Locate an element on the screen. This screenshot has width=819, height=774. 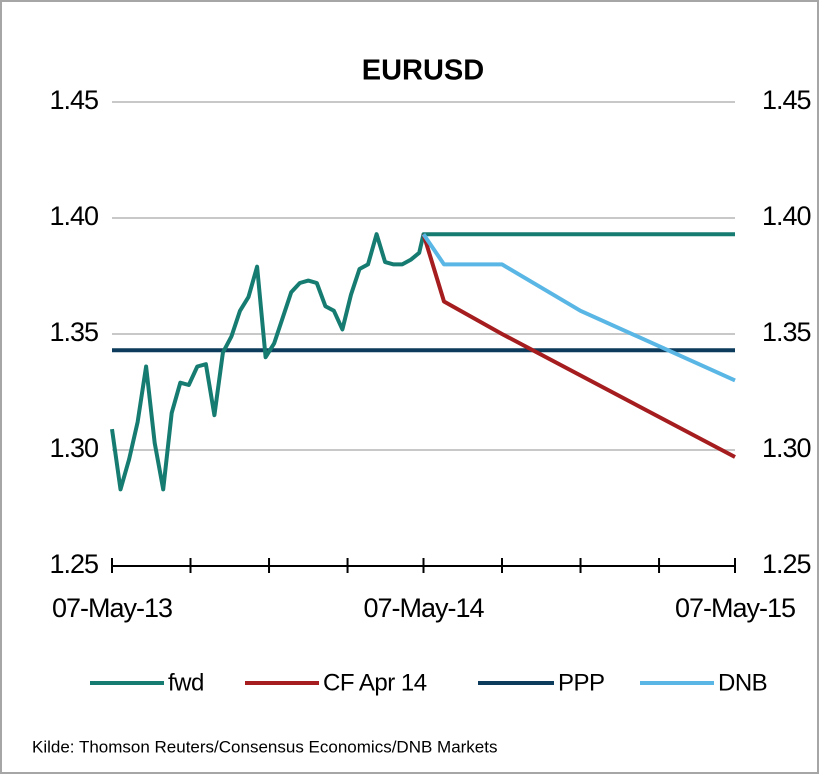
y2-tick-label: 1.25 is located at coordinates (786, 564).